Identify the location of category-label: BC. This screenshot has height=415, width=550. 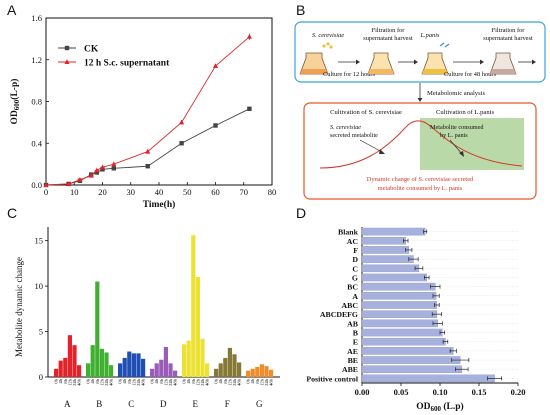
(352, 287).